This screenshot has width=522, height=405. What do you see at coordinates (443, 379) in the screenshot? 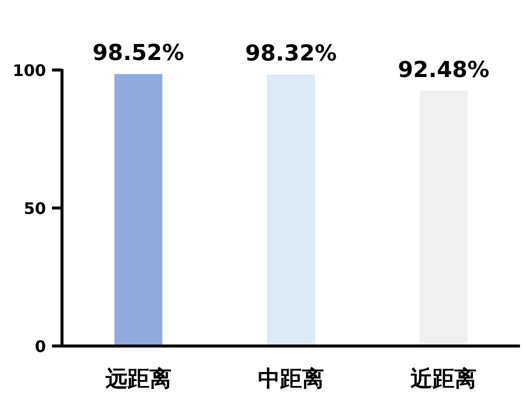
I see `x-tick-label: 近距离` at bounding box center [443, 379].